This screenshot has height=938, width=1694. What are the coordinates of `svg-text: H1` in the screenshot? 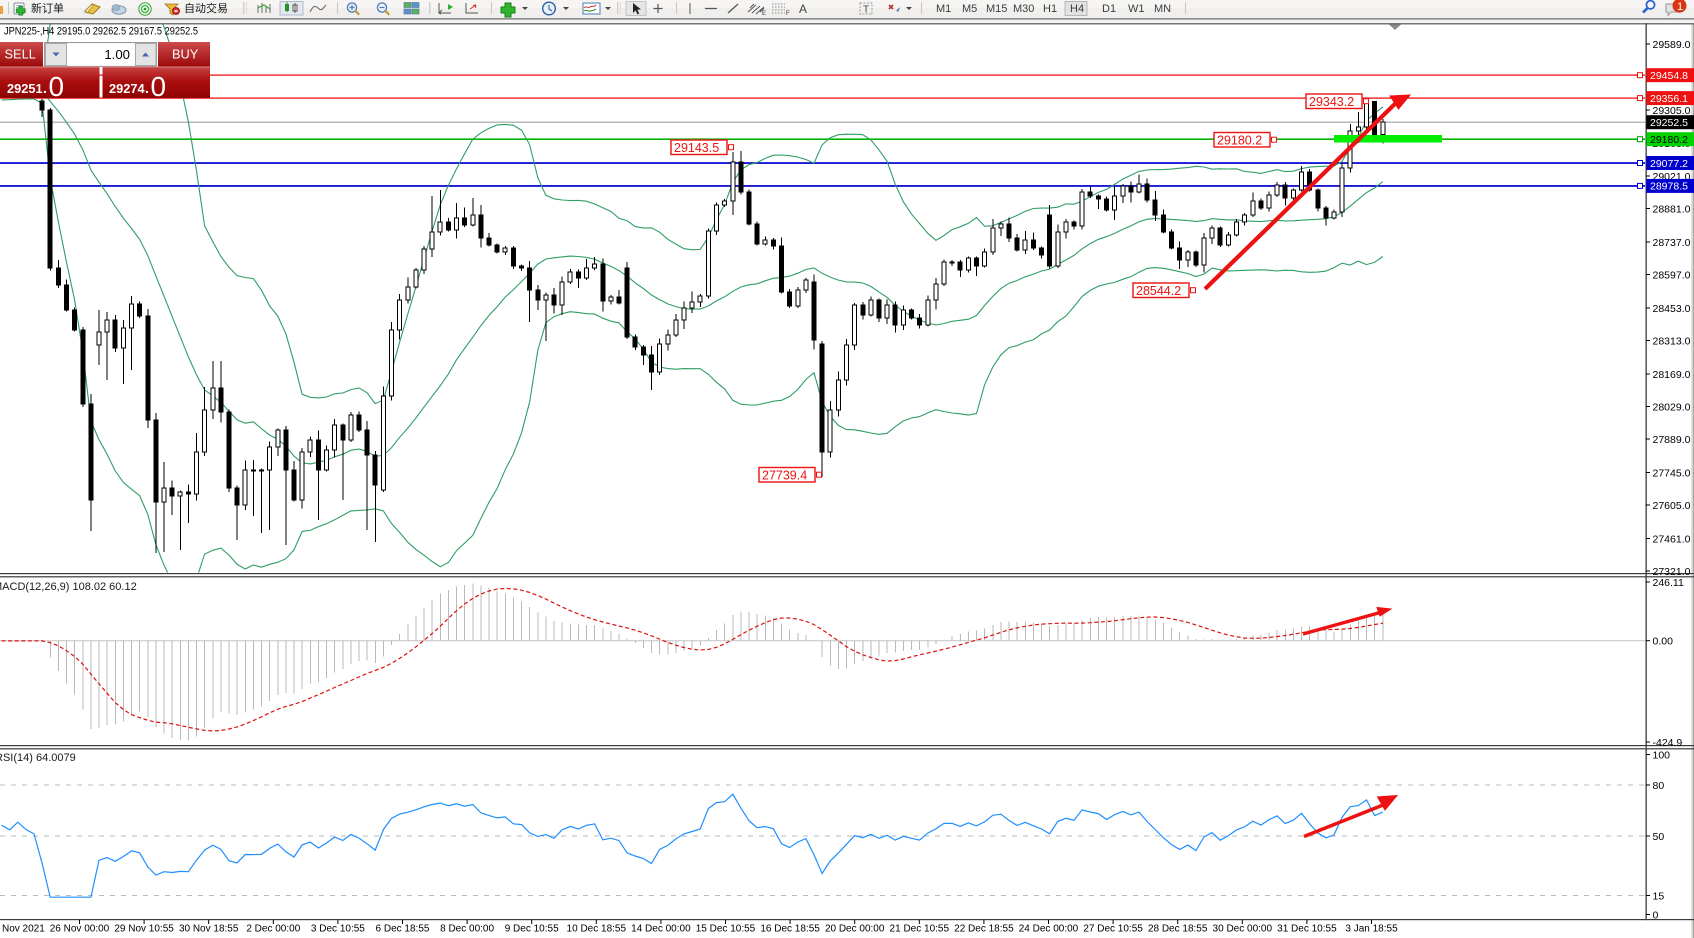 It's located at (1050, 9).